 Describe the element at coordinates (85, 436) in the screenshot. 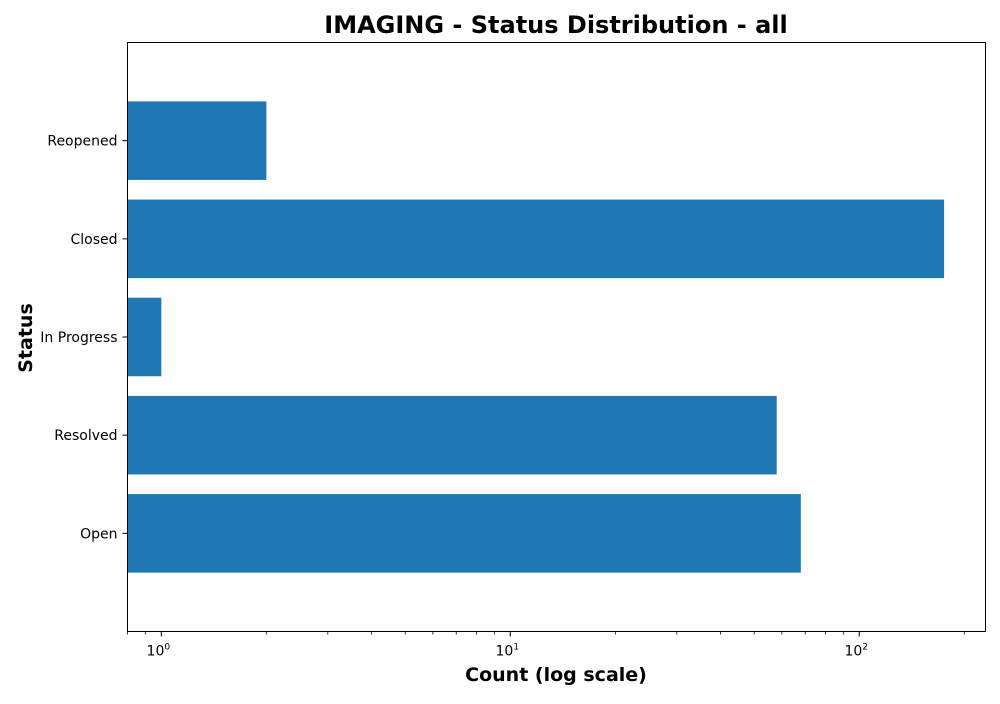

I see `y-tick-label: Resolved` at that location.